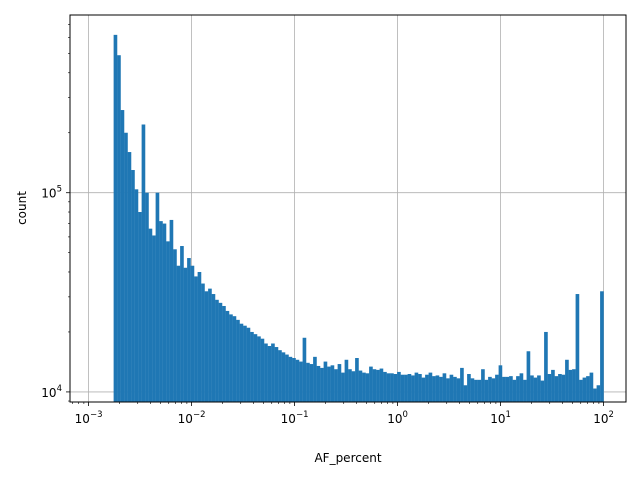 Image resolution: width=640 pixels, height=480 pixels. Describe the element at coordinates (295, 418) in the screenshot. I see `x-tick-label: 10⁻¹` at that location.